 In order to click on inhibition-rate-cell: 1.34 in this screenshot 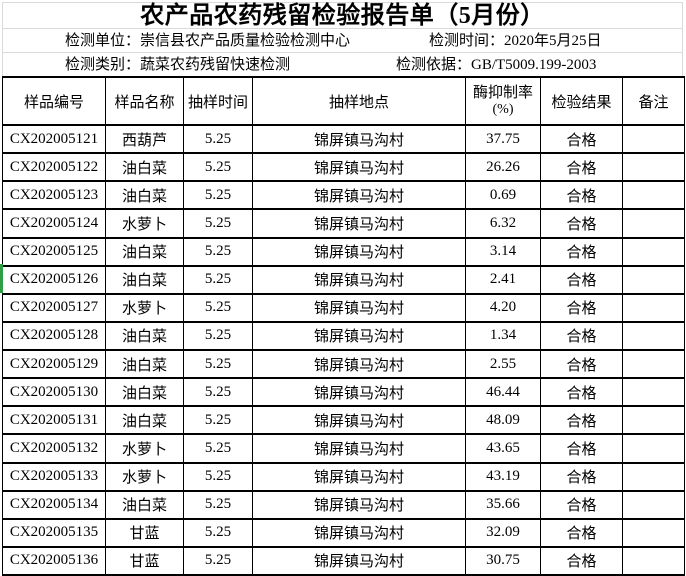, I will do `click(503, 336)`.